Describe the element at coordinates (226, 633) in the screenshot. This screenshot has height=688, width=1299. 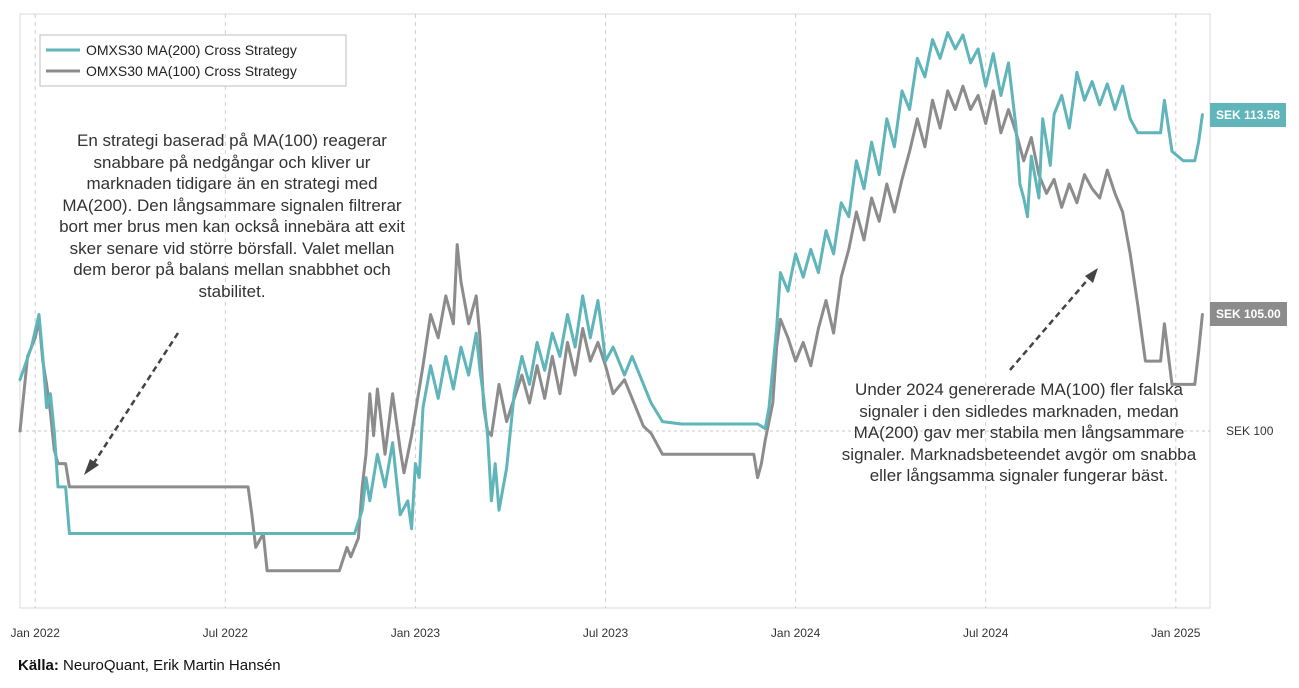
I see `x-tick-label: Jul 2022` at that location.